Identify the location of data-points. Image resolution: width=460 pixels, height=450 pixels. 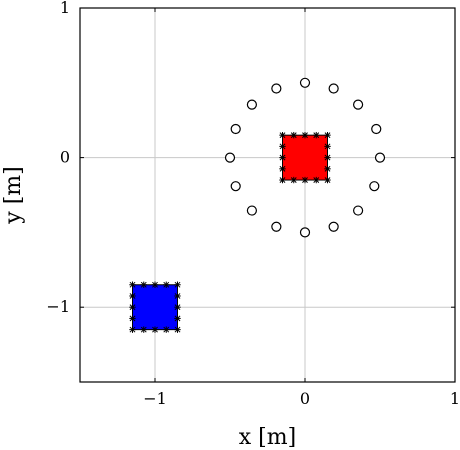
(305, 157).